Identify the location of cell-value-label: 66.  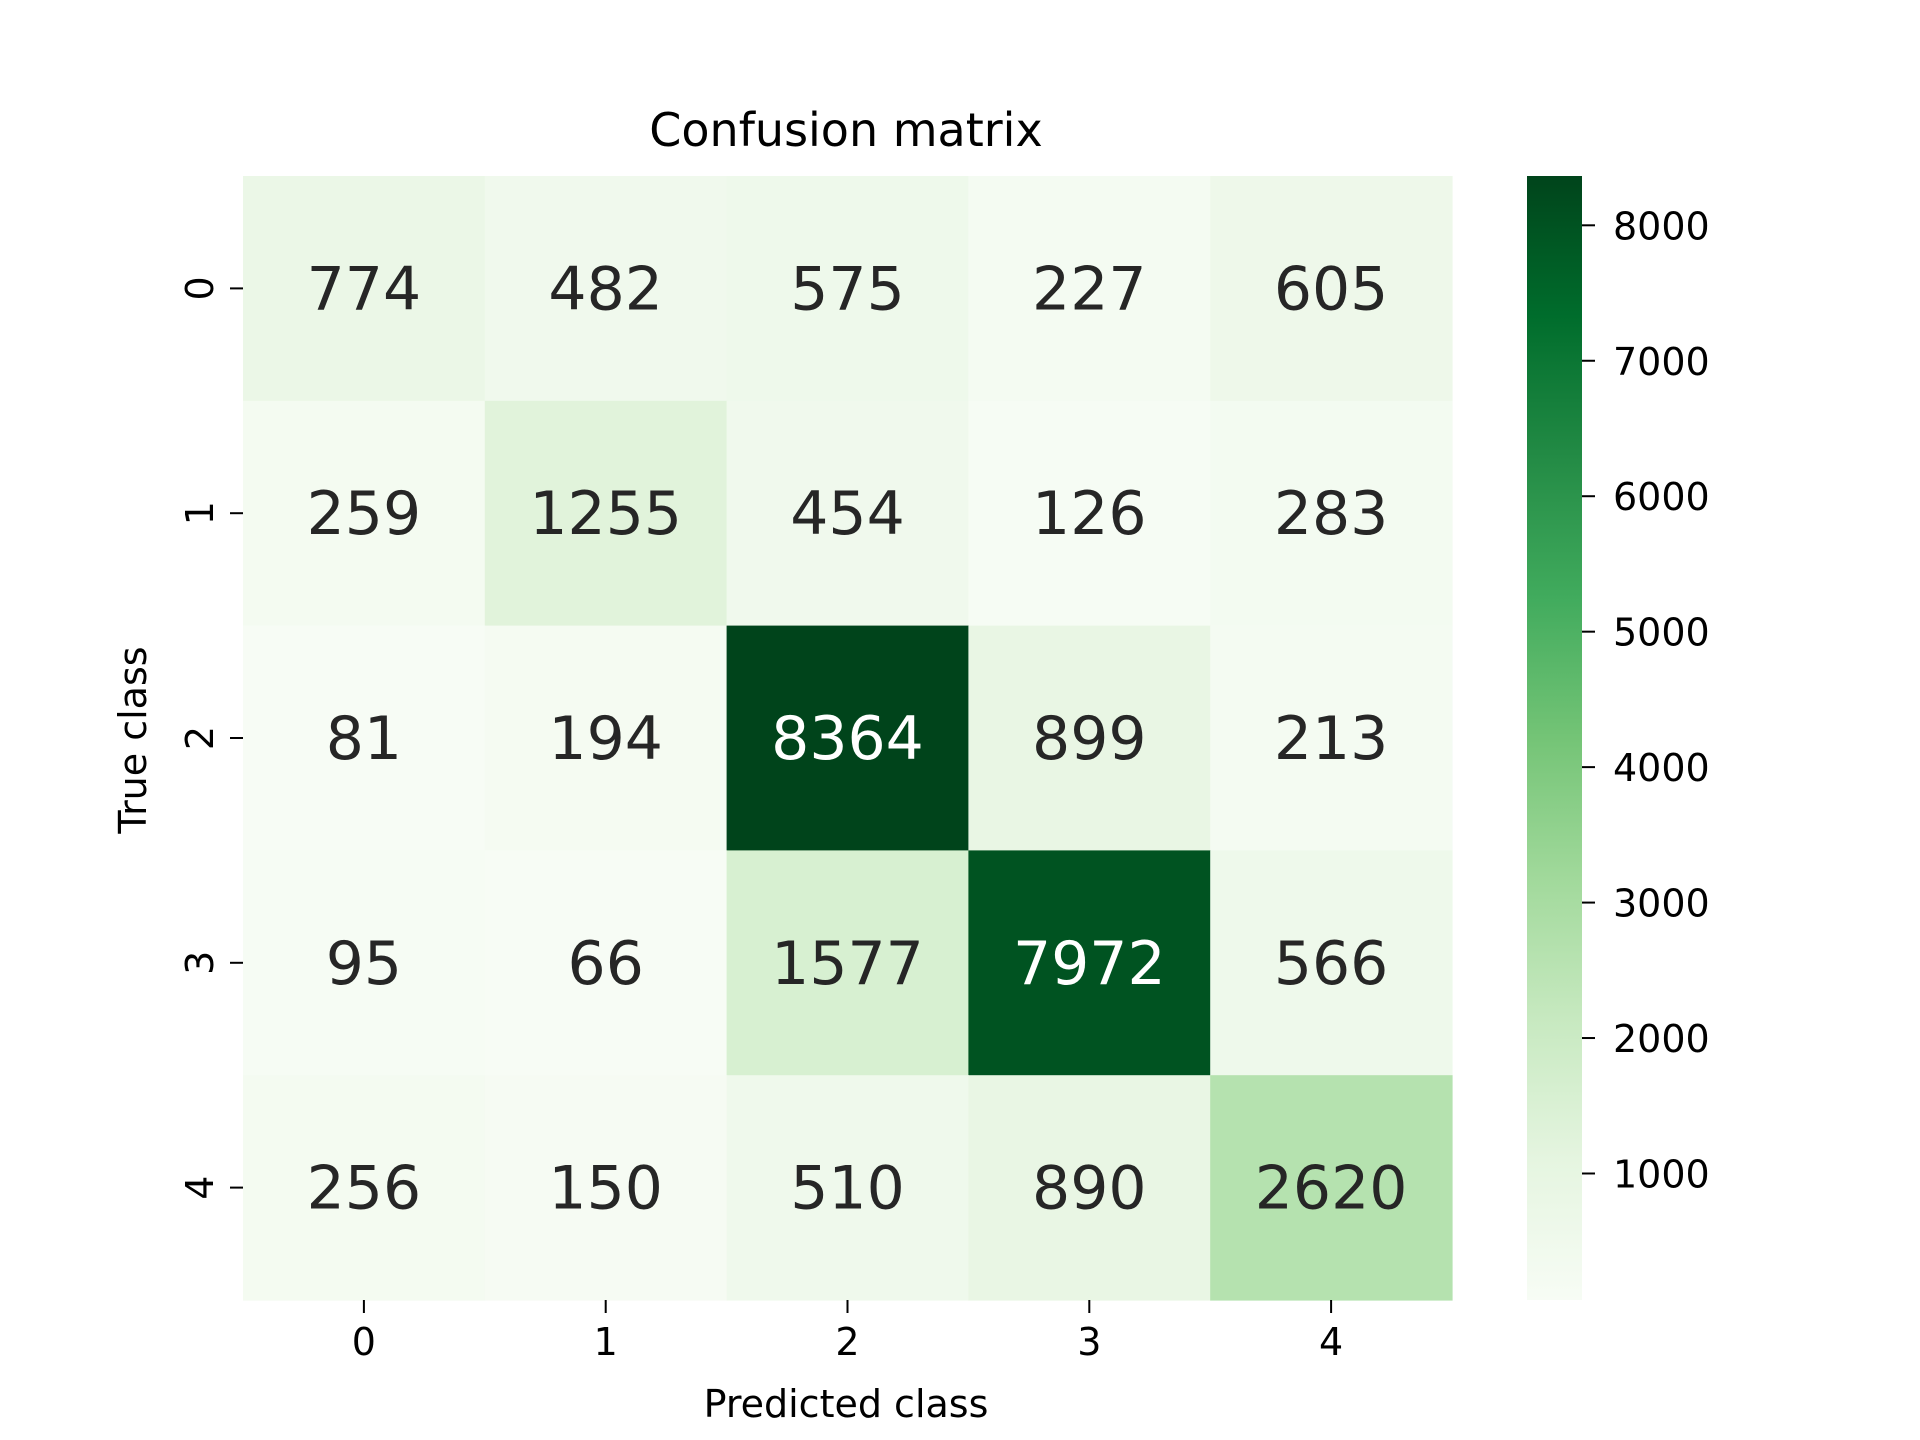
(606, 964).